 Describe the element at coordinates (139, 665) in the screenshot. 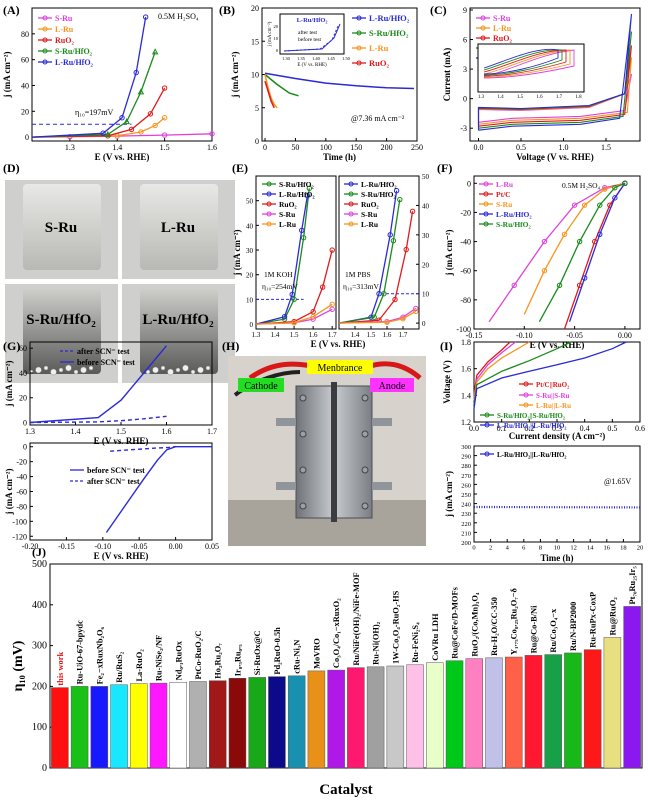

I see `bar-label: La-RuO₂` at that location.